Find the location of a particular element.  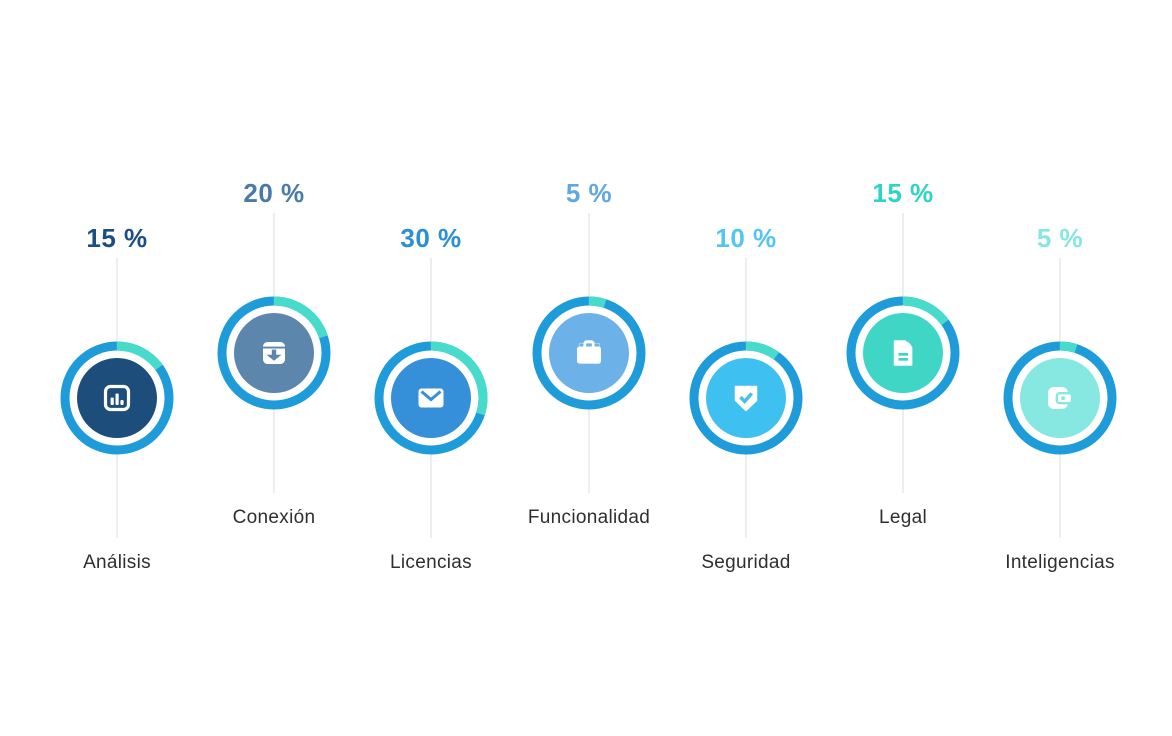

bar-chart-icon is located at coordinates (117, 398).